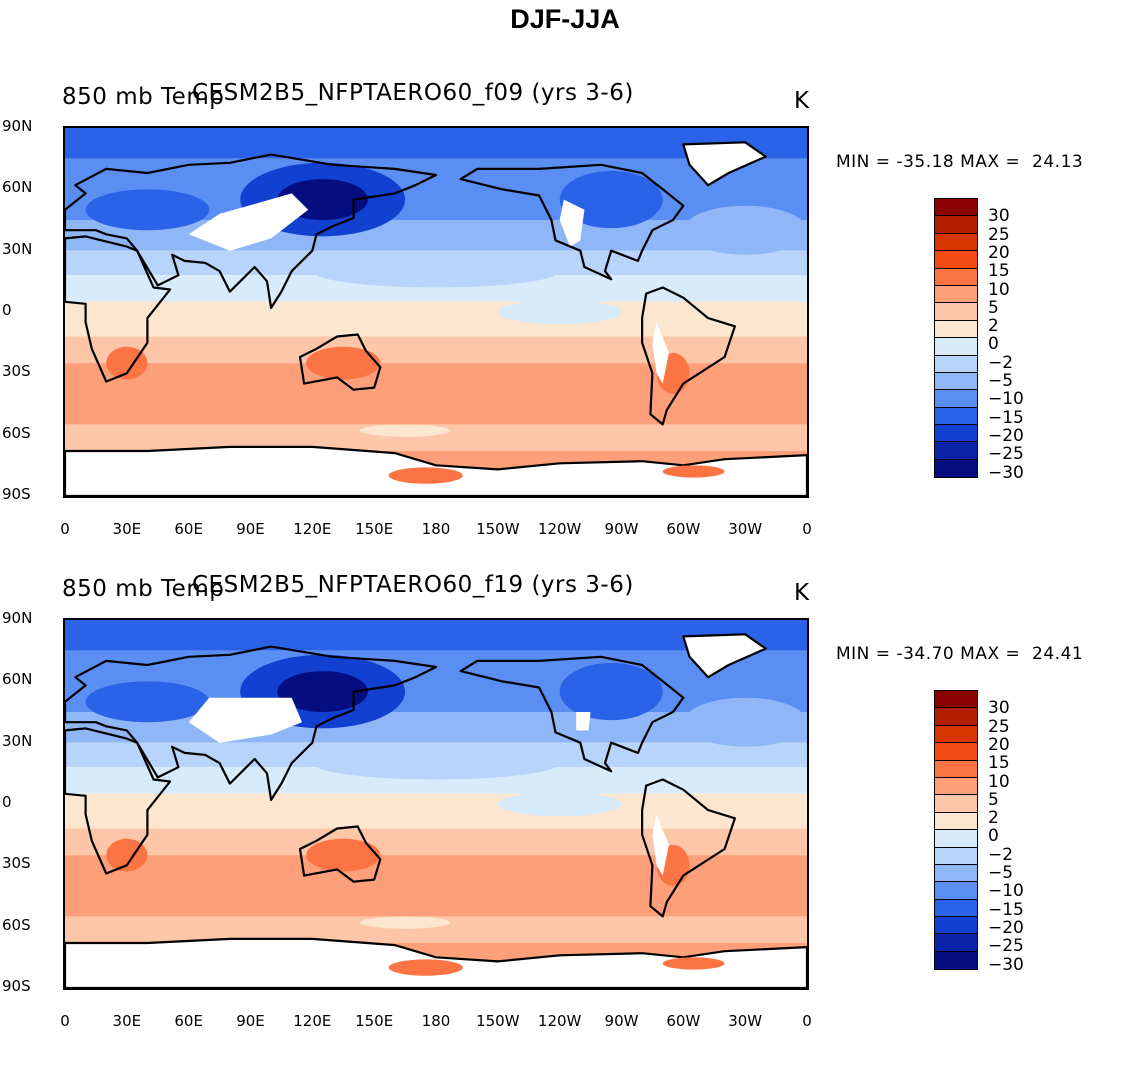  I want to click on lon-tick-label: 150E, so click(374, 529).